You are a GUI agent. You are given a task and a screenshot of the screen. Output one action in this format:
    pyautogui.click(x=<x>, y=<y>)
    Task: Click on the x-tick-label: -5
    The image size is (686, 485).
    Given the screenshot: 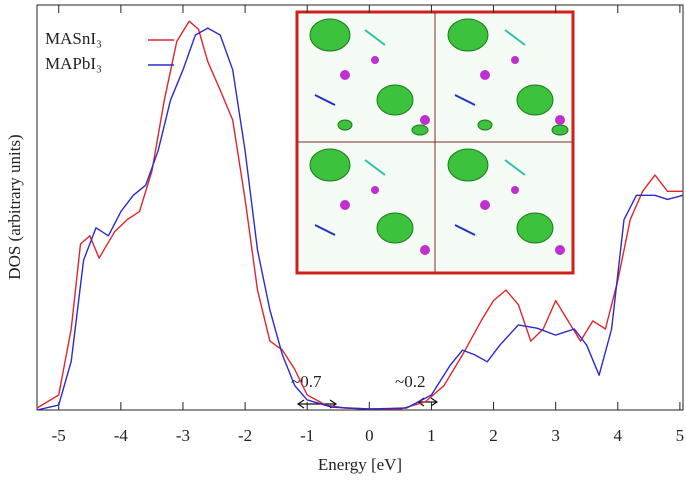 What is the action you would take?
    pyautogui.click(x=59, y=435)
    